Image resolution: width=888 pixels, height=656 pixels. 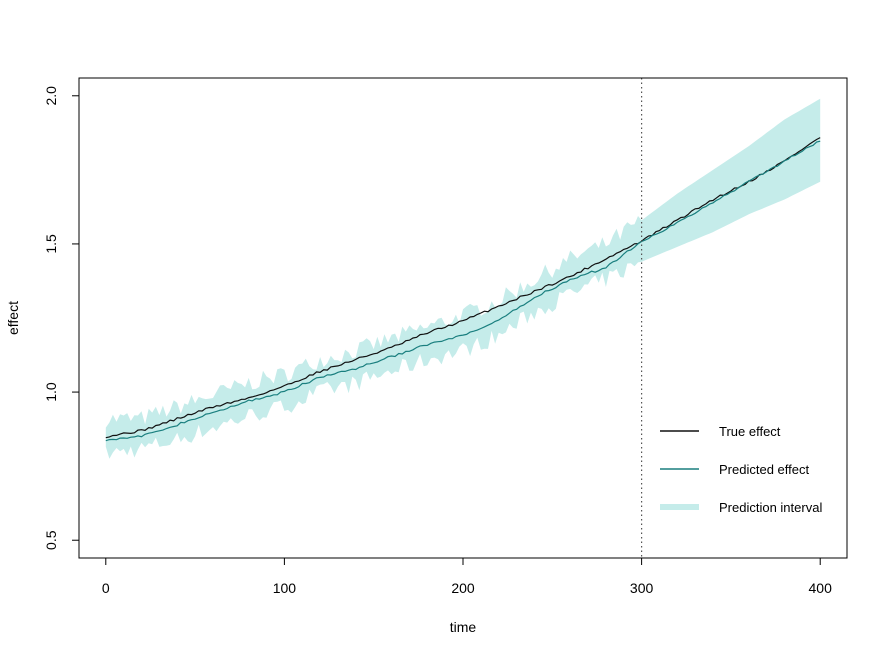 What do you see at coordinates (764, 469) in the screenshot?
I see `legend-label: Predicted effect` at bounding box center [764, 469].